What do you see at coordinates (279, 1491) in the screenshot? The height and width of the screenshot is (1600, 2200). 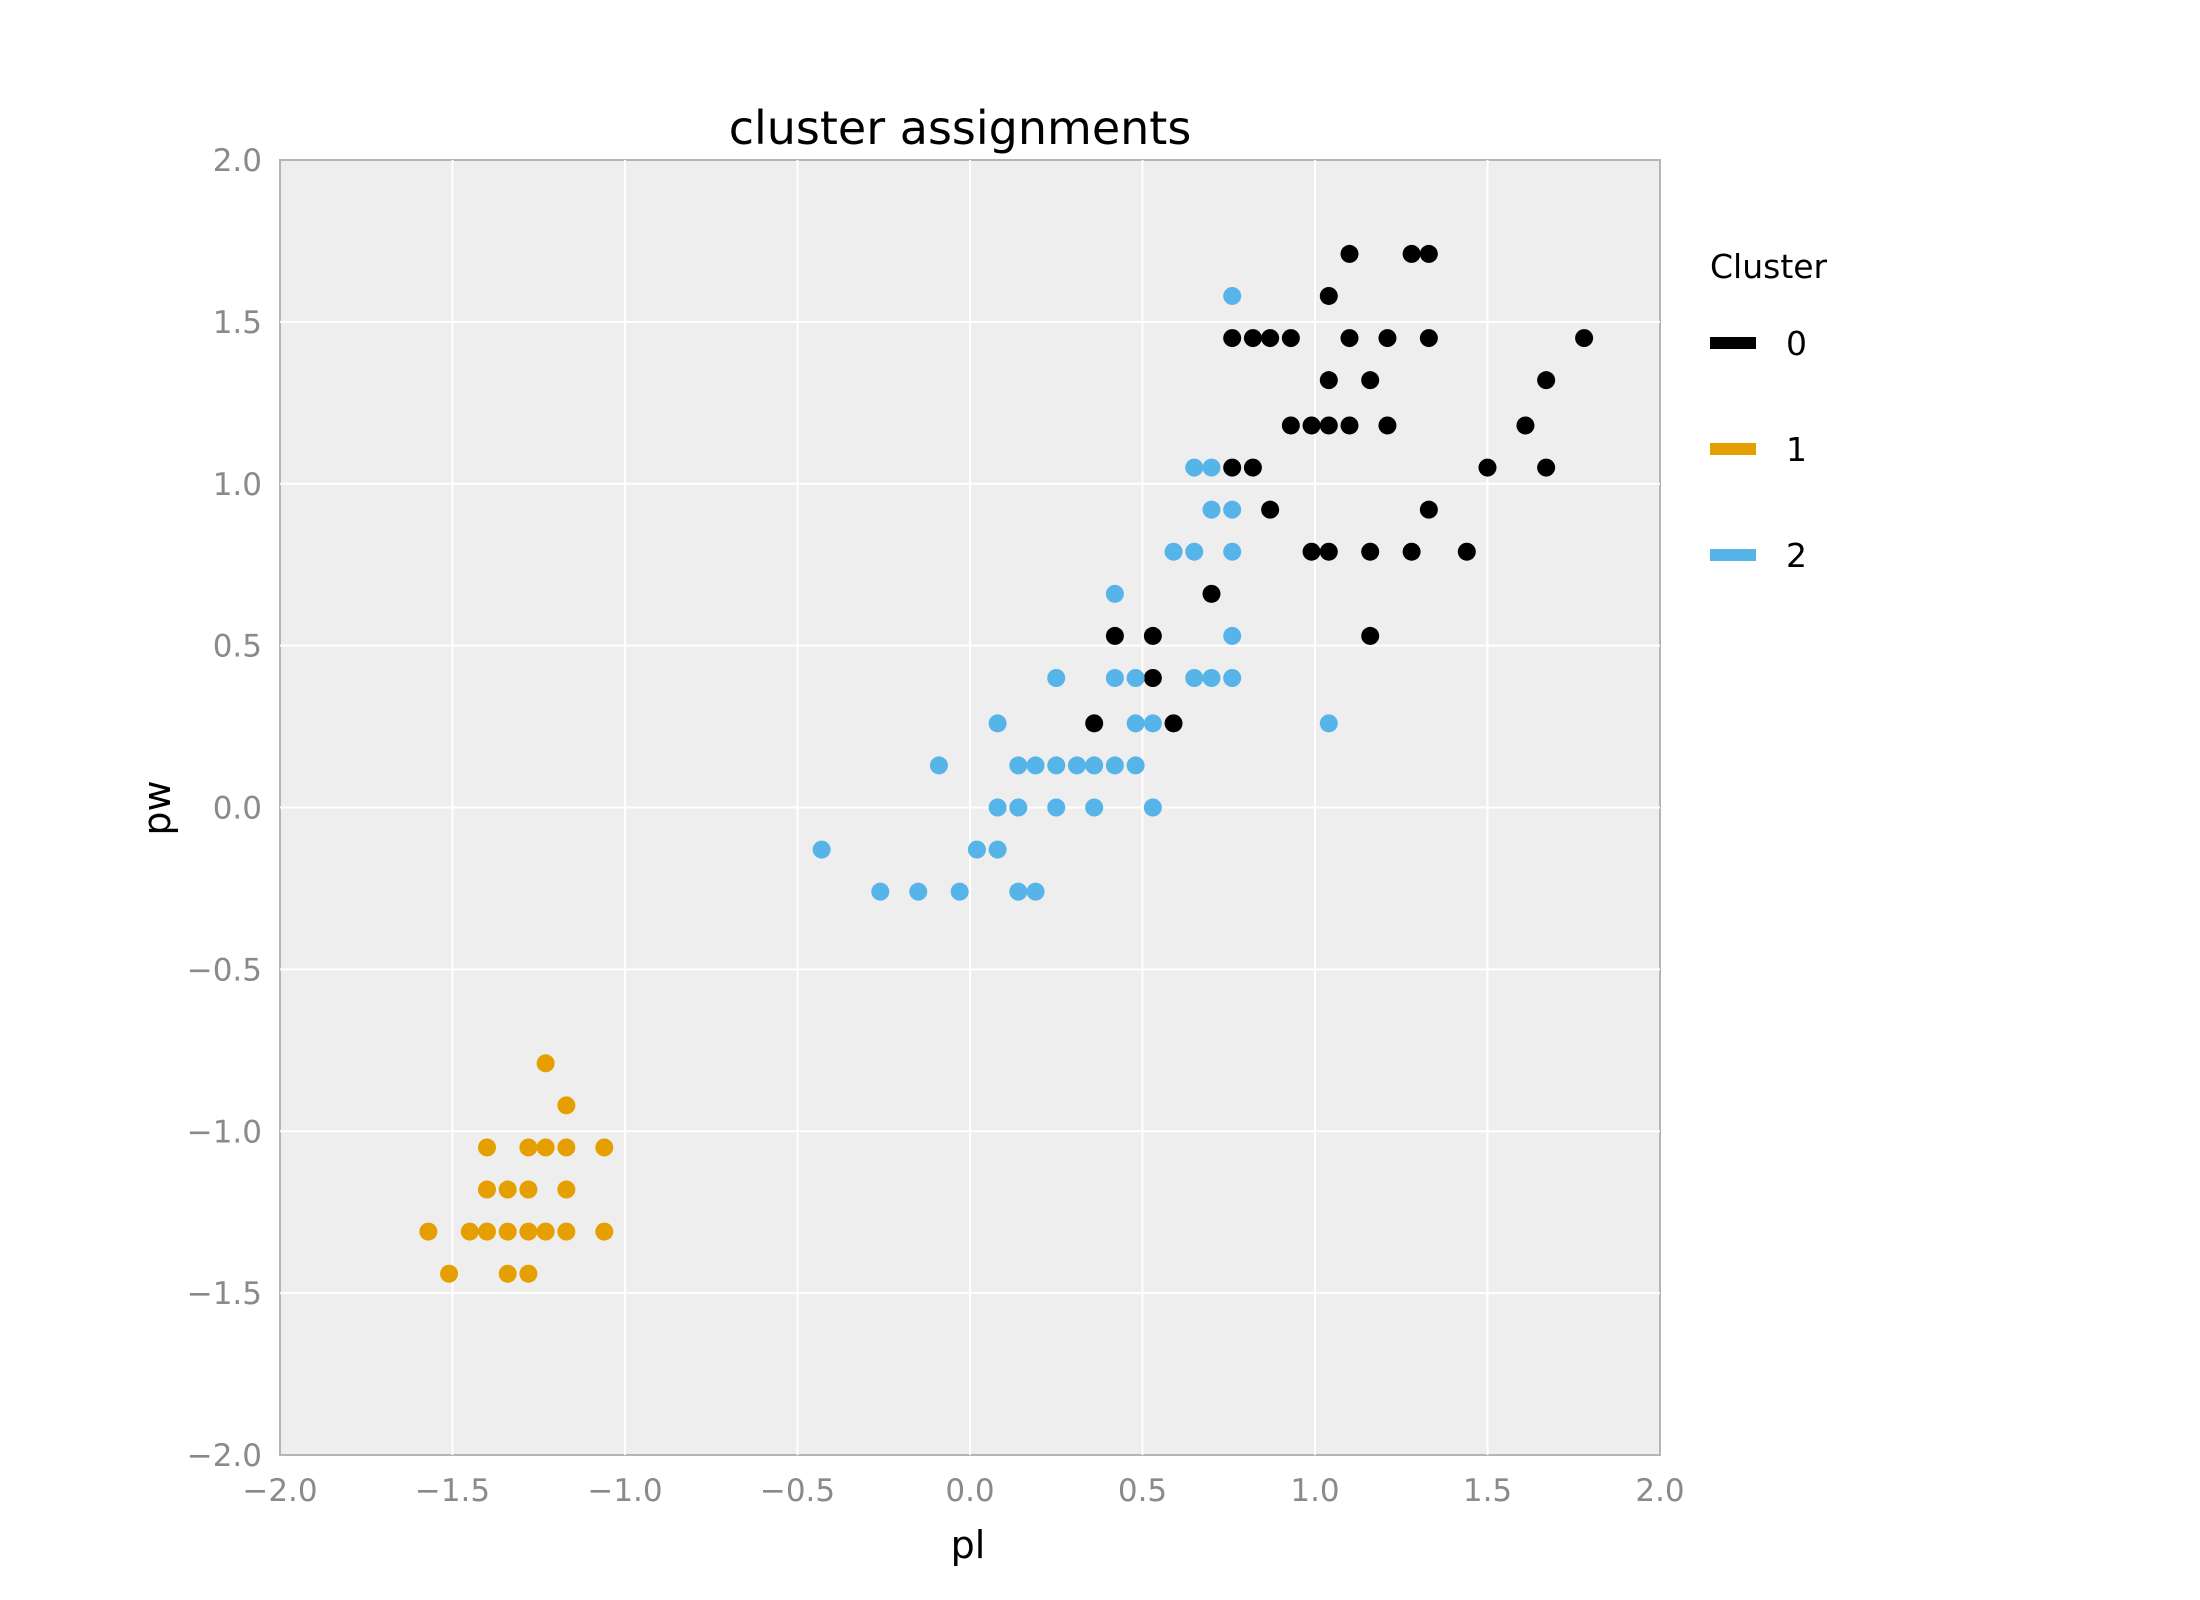 I see `x-tick-label: −2.0` at bounding box center [279, 1491].